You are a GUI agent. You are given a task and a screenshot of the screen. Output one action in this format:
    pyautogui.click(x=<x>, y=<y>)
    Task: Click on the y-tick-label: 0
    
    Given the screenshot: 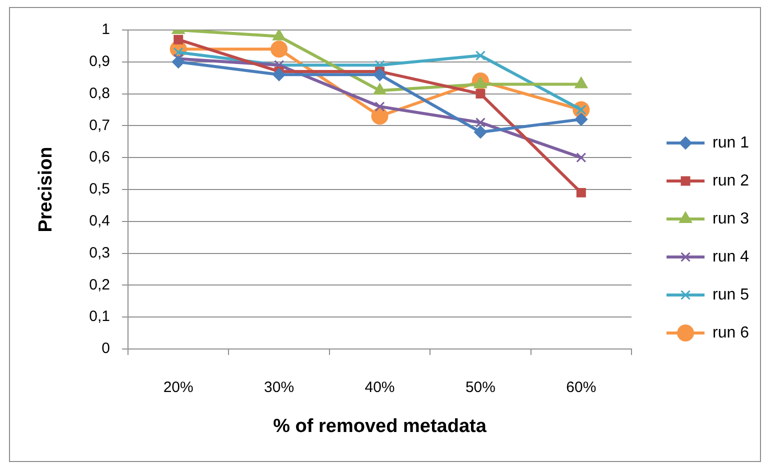 What is the action you would take?
    pyautogui.click(x=106, y=349)
    